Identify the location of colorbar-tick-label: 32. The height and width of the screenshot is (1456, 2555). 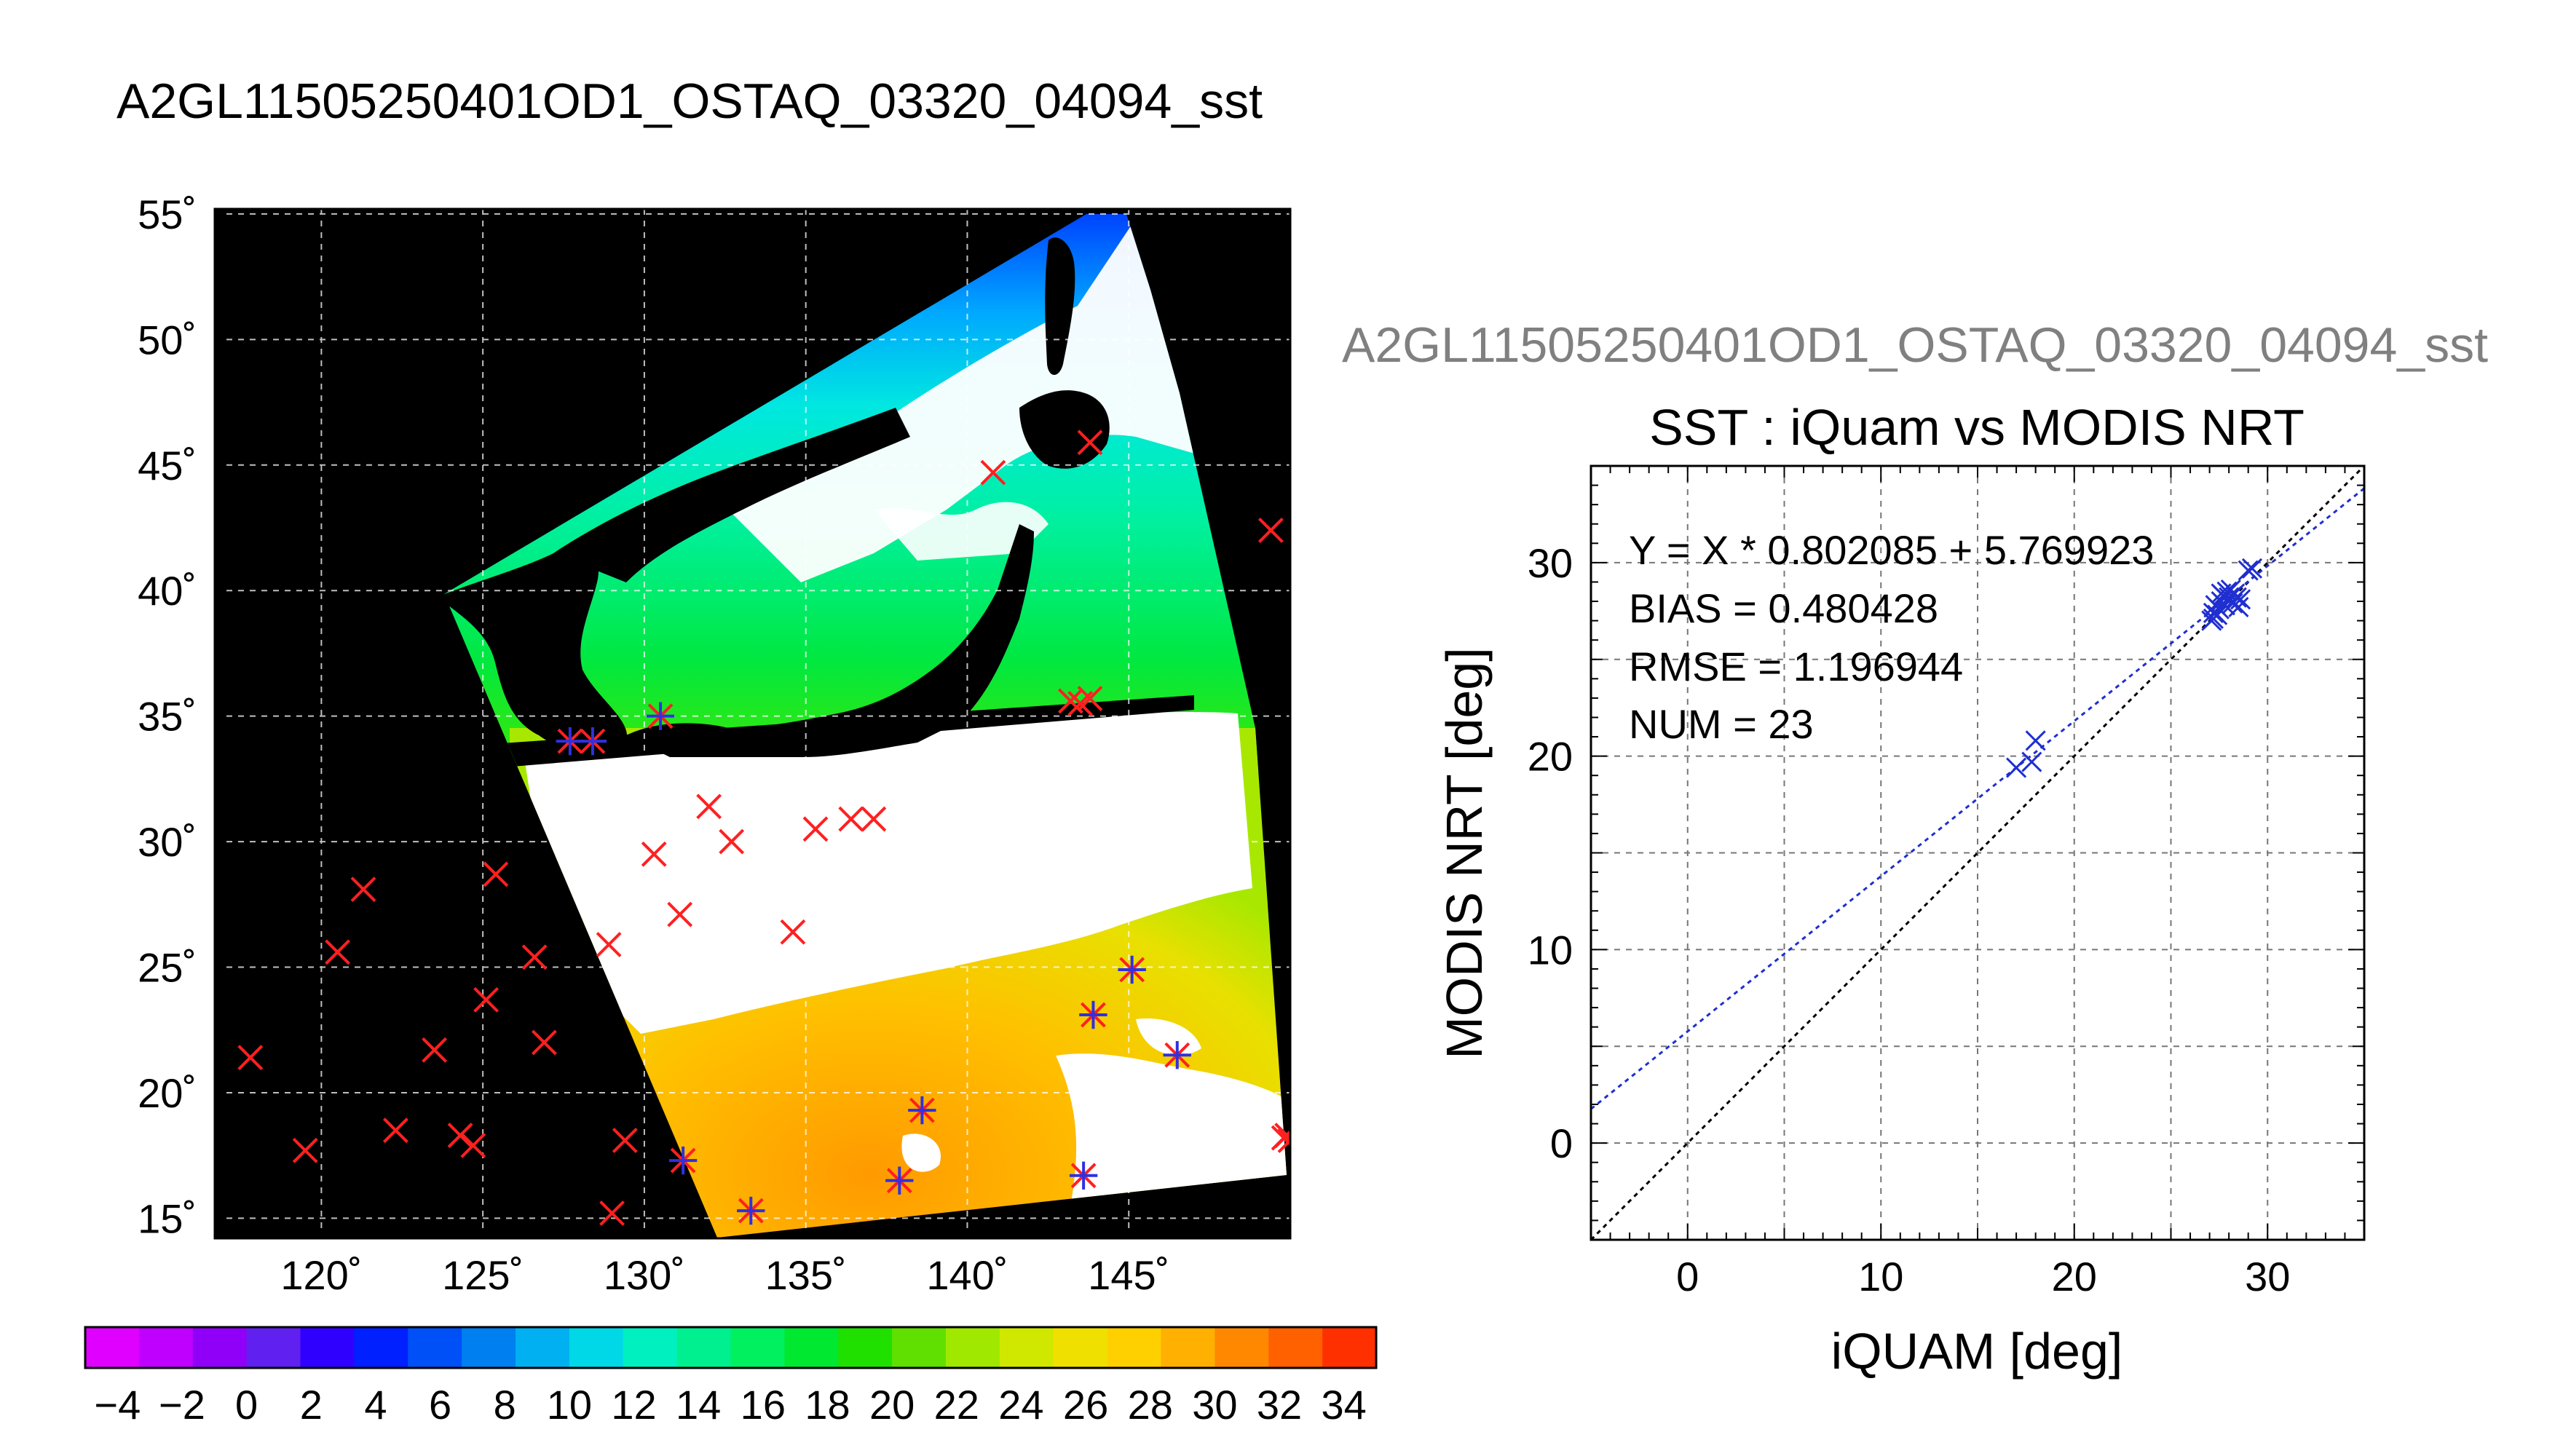
(1279, 1405).